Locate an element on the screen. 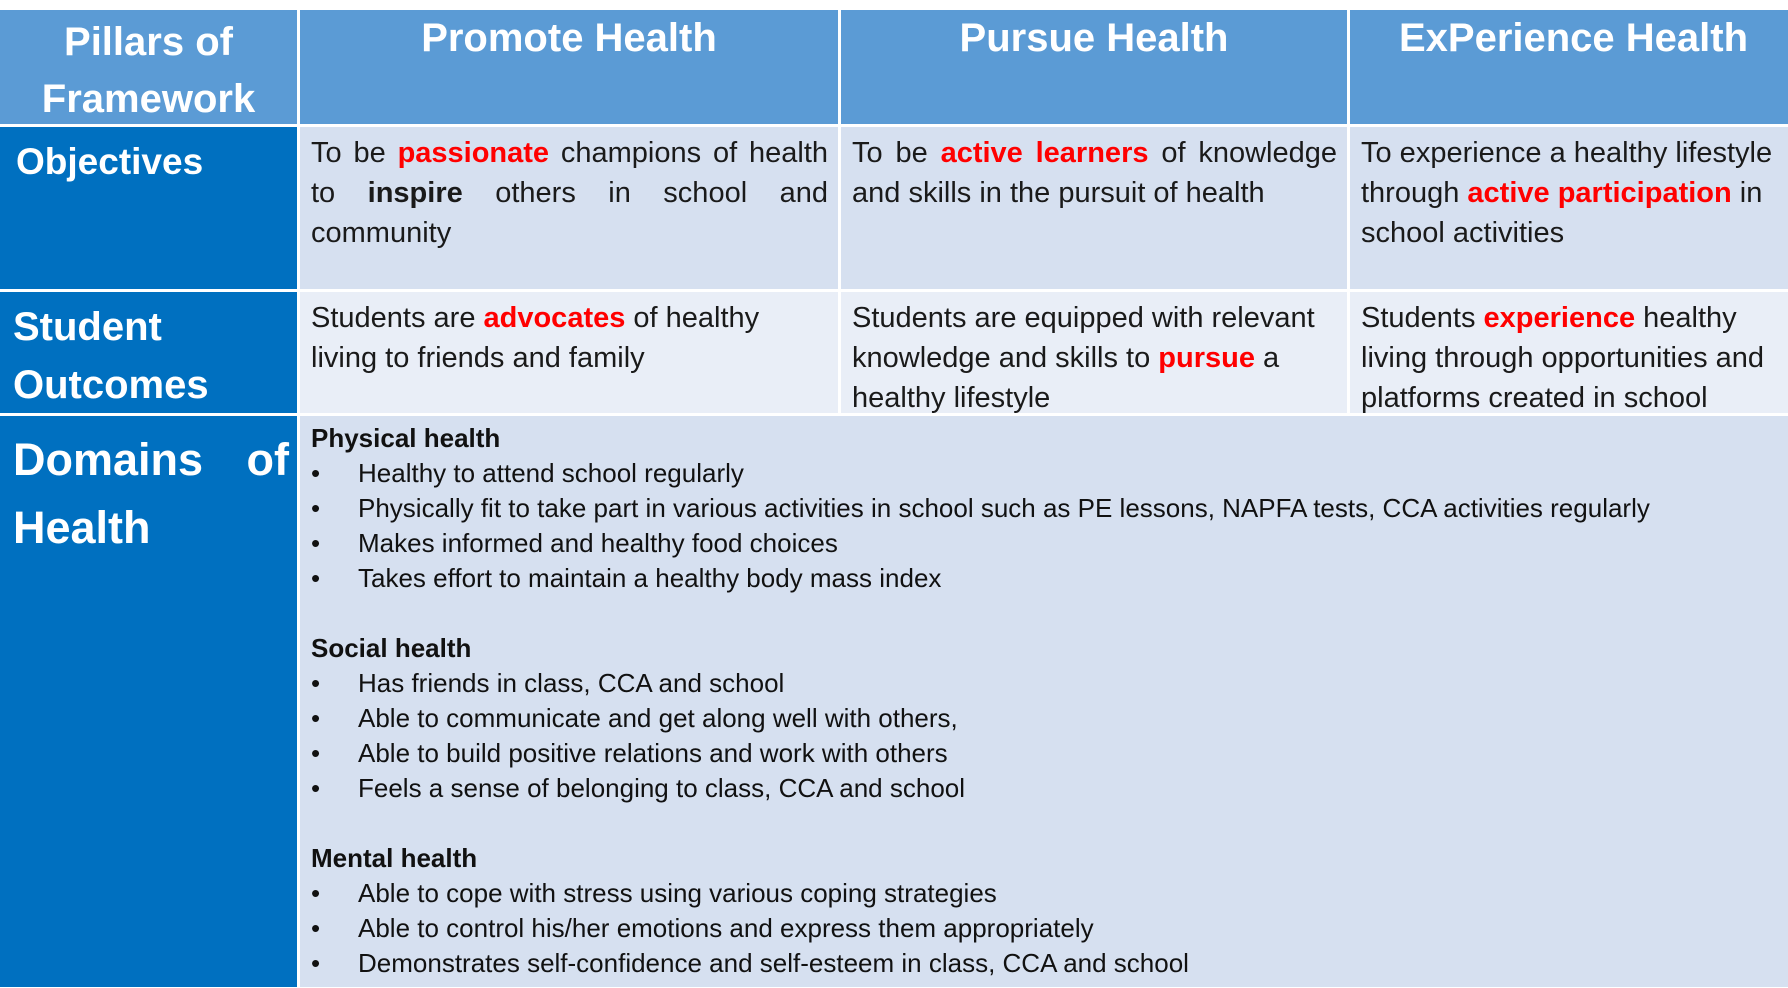  list-item-text: Makes informed and healthy food choices is located at coordinates (598, 543).